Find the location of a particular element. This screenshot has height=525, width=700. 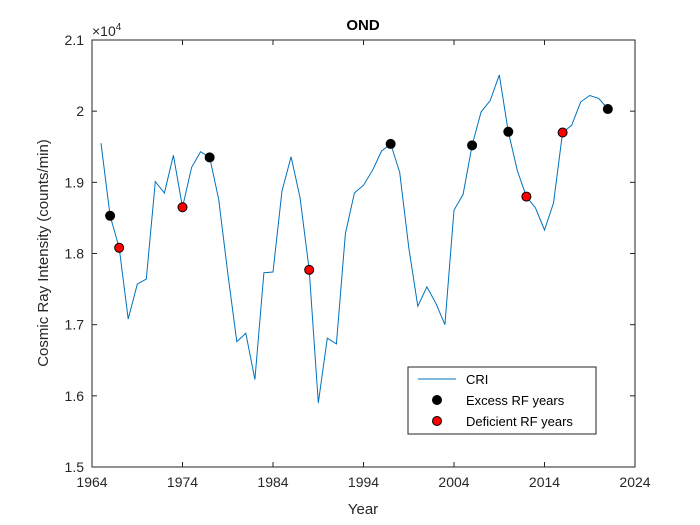

y-exponent-label: ×10⁴ is located at coordinates (107, 30).